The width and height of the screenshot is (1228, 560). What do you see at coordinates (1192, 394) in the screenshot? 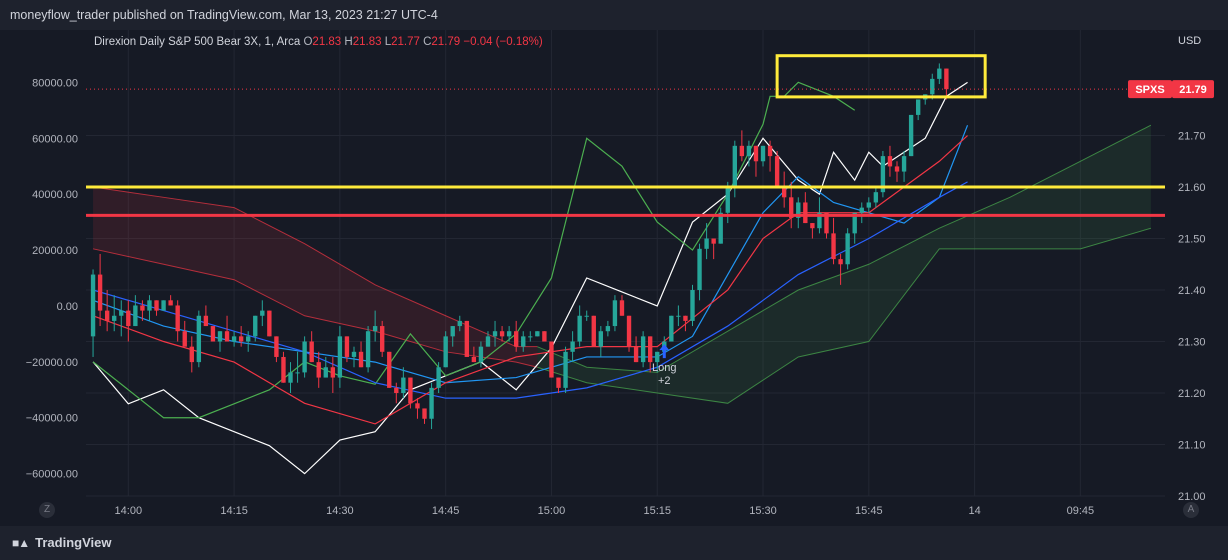
I see `right-tick-label: 21.20` at bounding box center [1192, 394].